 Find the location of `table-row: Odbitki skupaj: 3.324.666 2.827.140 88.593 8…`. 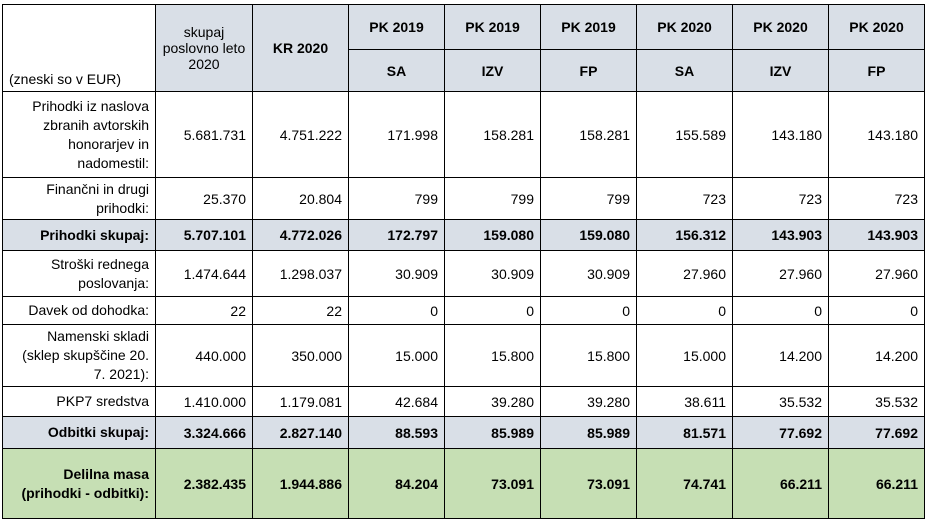

table-row: Odbitki skupaj: 3.324.666 2.827.140 88.593 8… is located at coordinates (463, 432).